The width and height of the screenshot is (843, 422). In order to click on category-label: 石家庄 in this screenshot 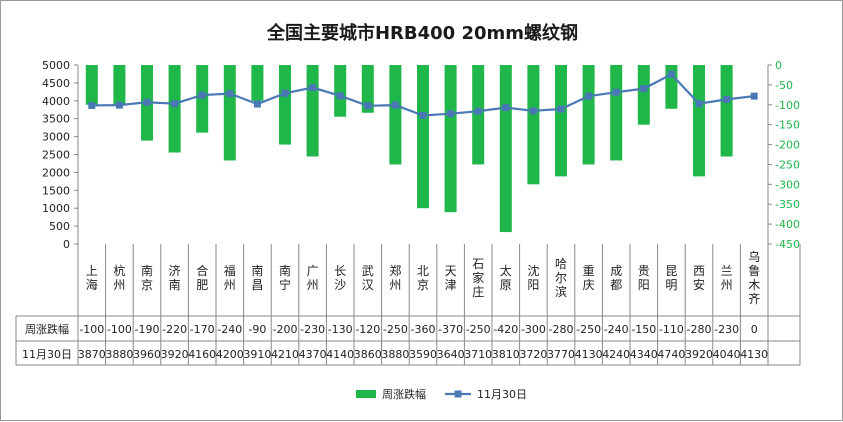, I will do `click(478, 278)`.